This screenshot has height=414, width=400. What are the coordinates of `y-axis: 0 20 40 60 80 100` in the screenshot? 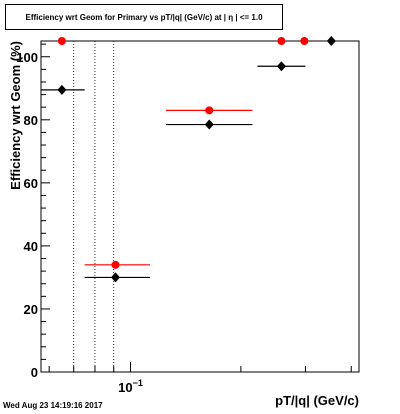 It's located at (33, 211).